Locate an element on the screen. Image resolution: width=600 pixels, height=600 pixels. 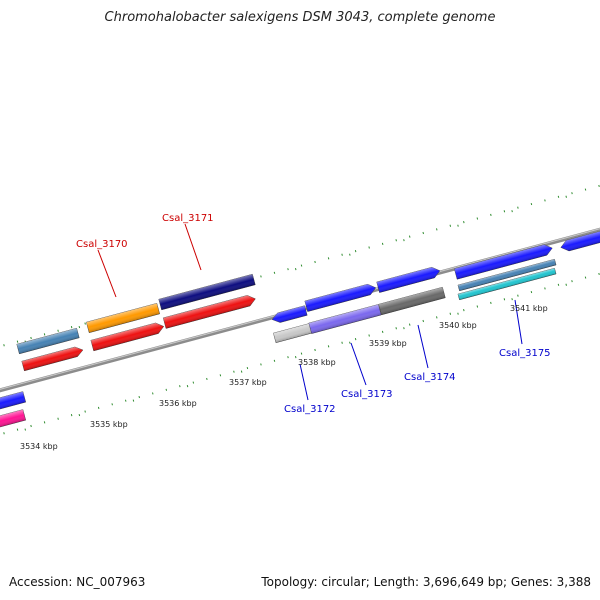
scale-label: 3539 kbp is located at coordinates (388, 343).